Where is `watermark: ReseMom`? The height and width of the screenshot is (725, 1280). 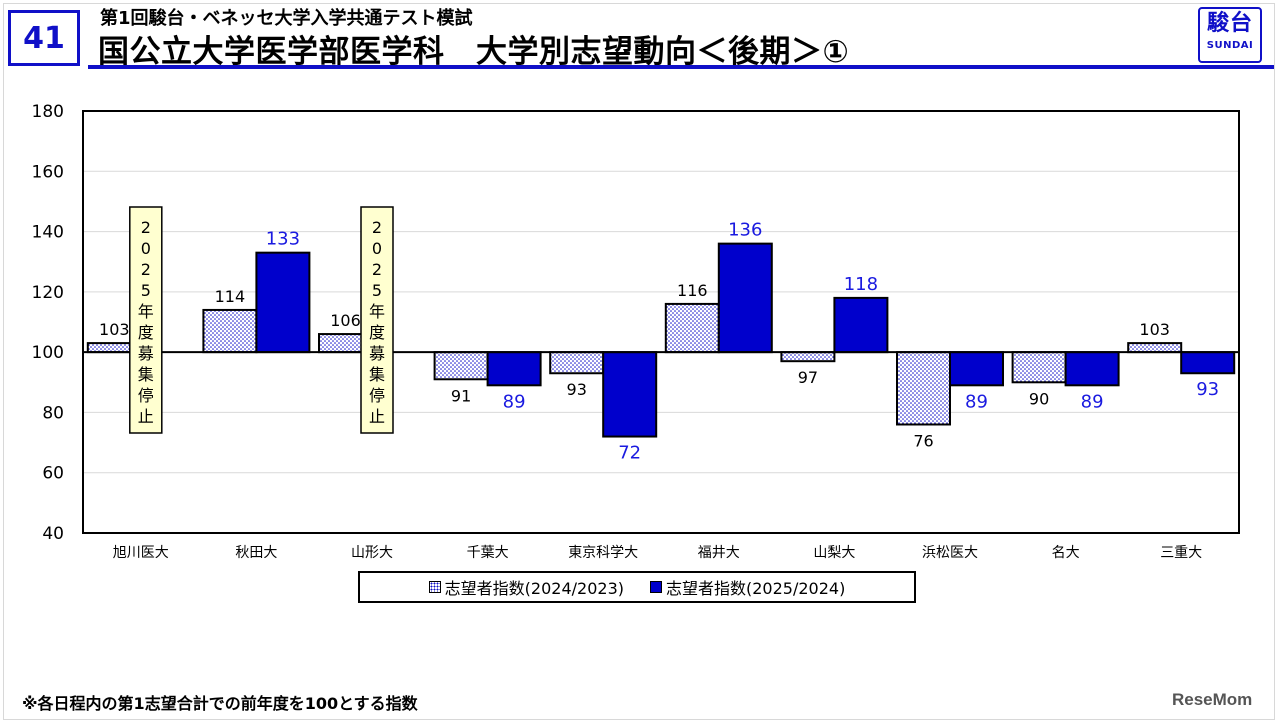
watermark: ReseMom is located at coordinates (1212, 699).